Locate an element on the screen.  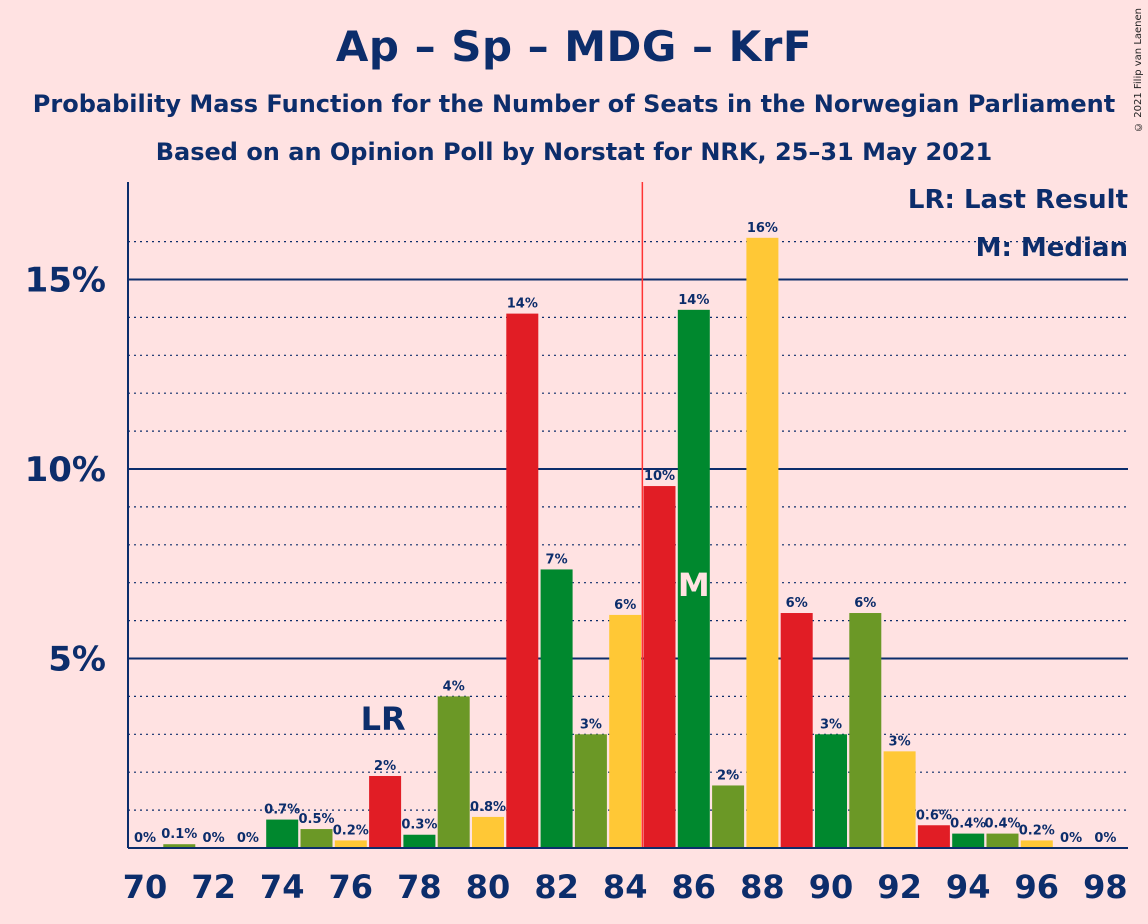
data-label: 0.6% is located at coordinates (934, 815).